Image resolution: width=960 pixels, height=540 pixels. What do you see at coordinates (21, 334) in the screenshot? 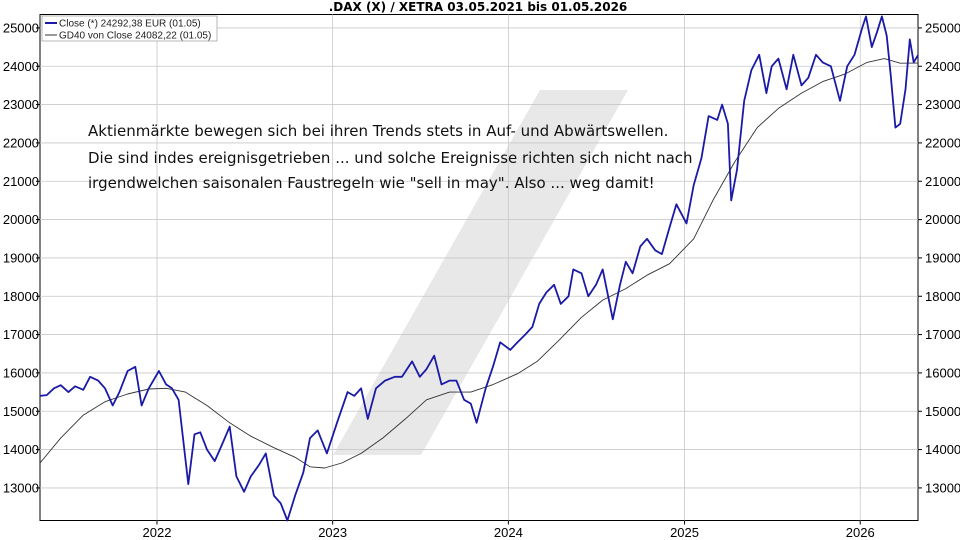
I see `y-tick-label-left: 17000` at bounding box center [21, 334].